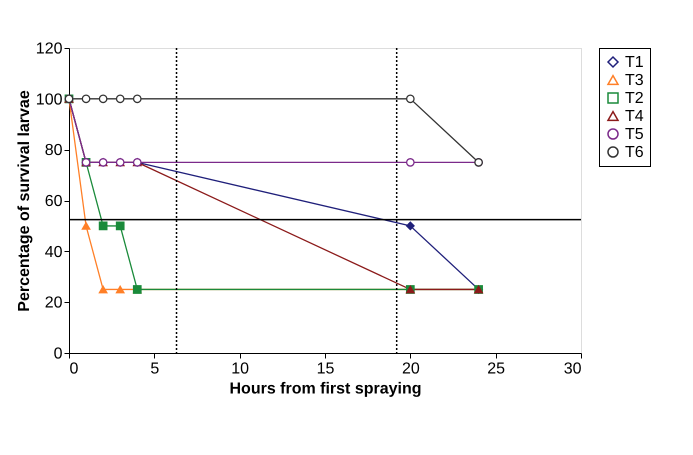 The height and width of the screenshot is (455, 693). Describe the element at coordinates (74, 369) in the screenshot. I see `x-tick-label: 0` at that location.